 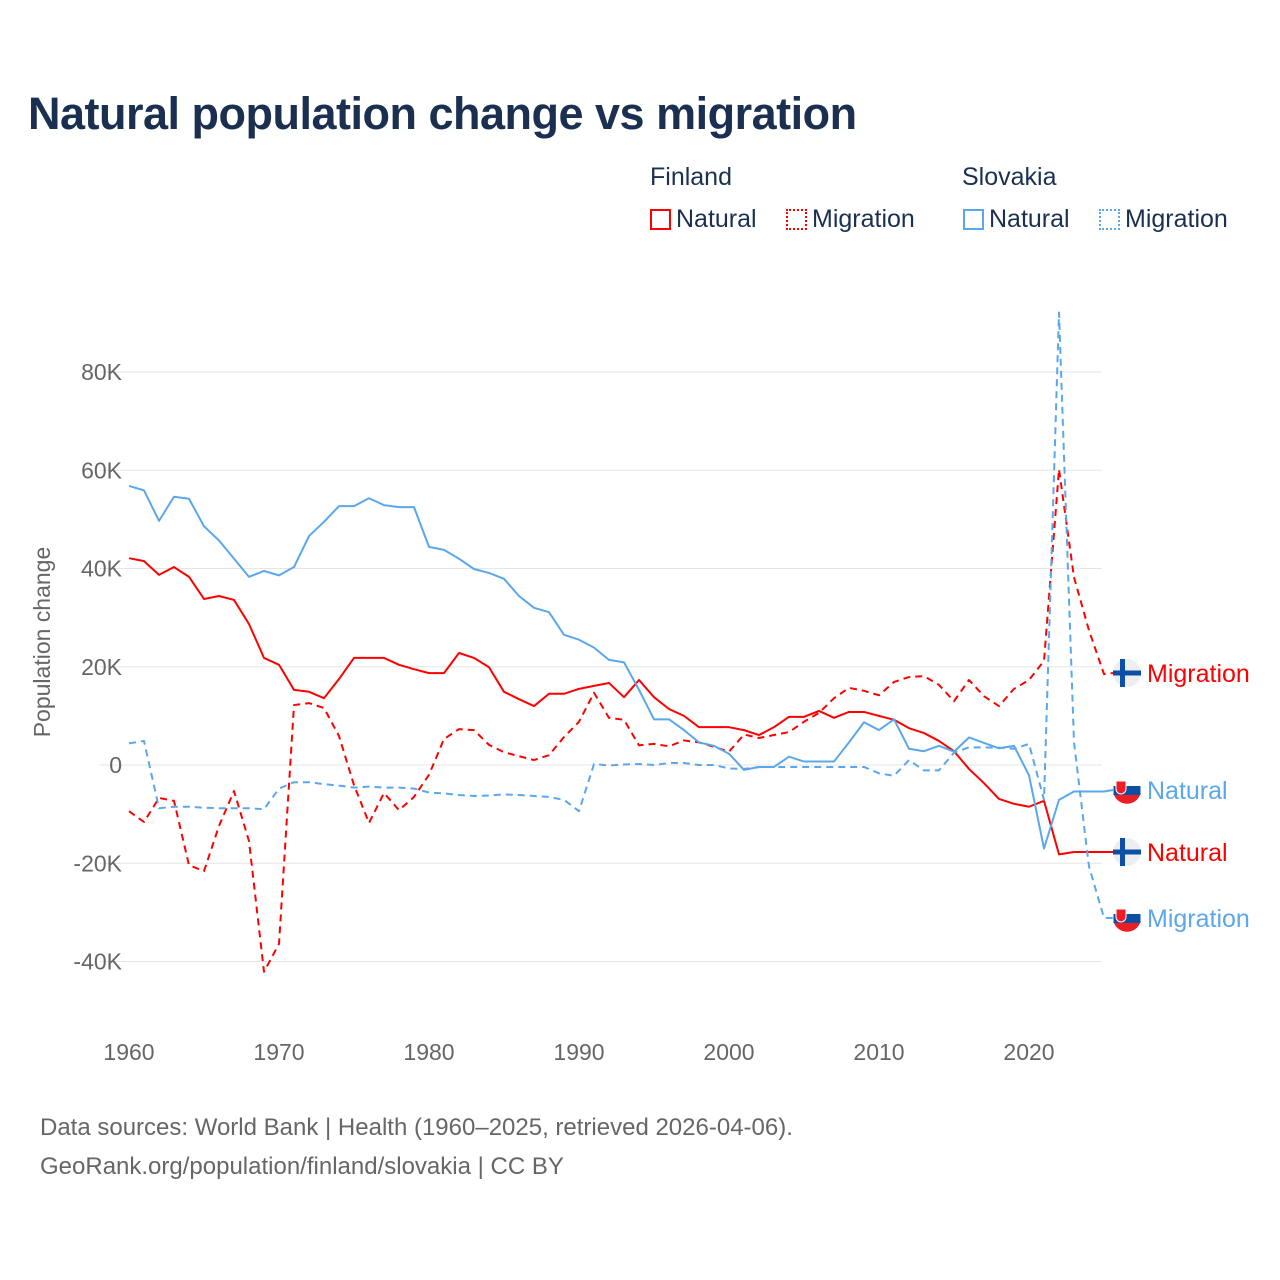 I want to click on flag-cross, so click(x=1122, y=673).